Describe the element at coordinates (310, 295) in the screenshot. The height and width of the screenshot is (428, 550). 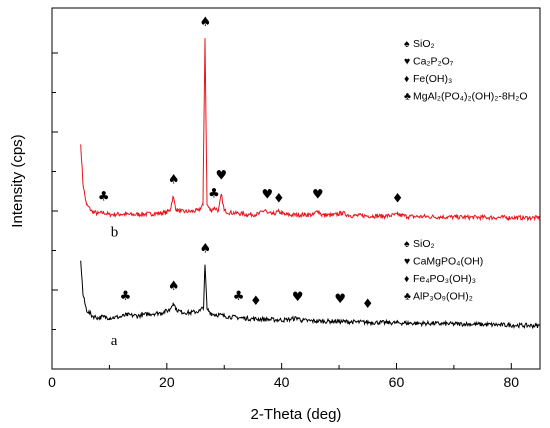
I see `trace-a` at that location.